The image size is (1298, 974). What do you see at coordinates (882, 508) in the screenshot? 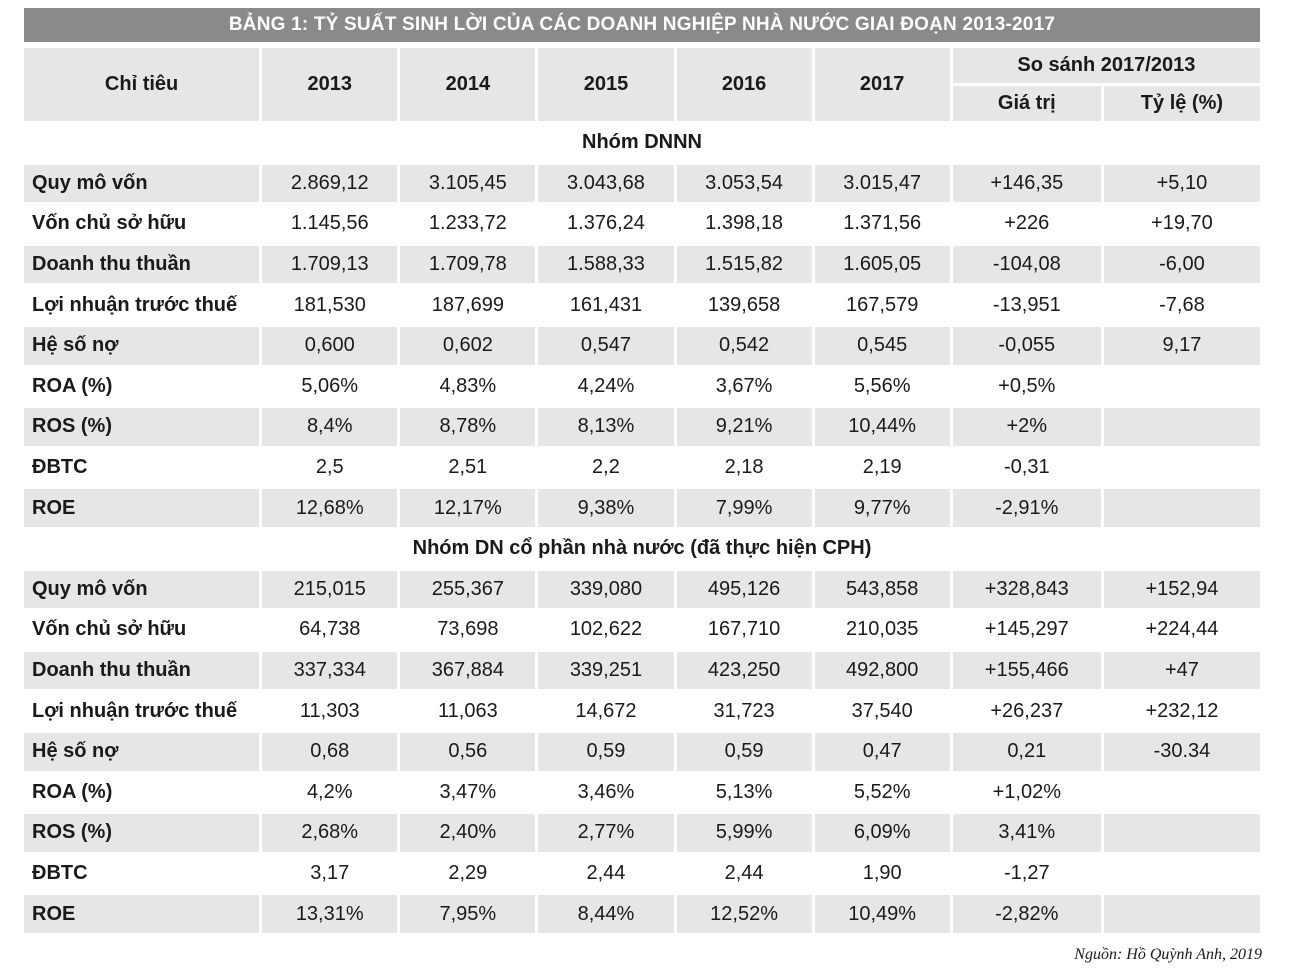
I see `table-cell: 9,77%` at bounding box center [882, 508].